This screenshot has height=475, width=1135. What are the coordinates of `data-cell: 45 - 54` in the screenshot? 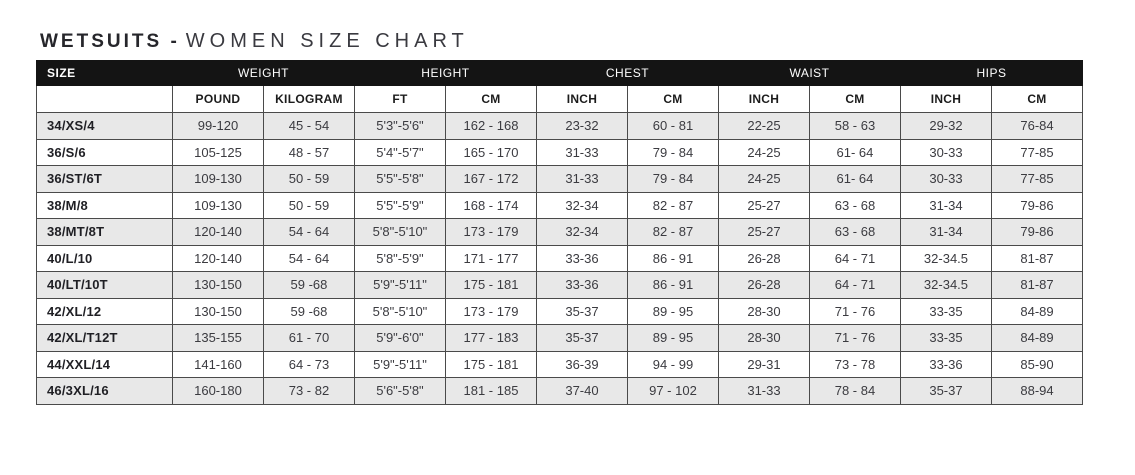 It's located at (308, 126).